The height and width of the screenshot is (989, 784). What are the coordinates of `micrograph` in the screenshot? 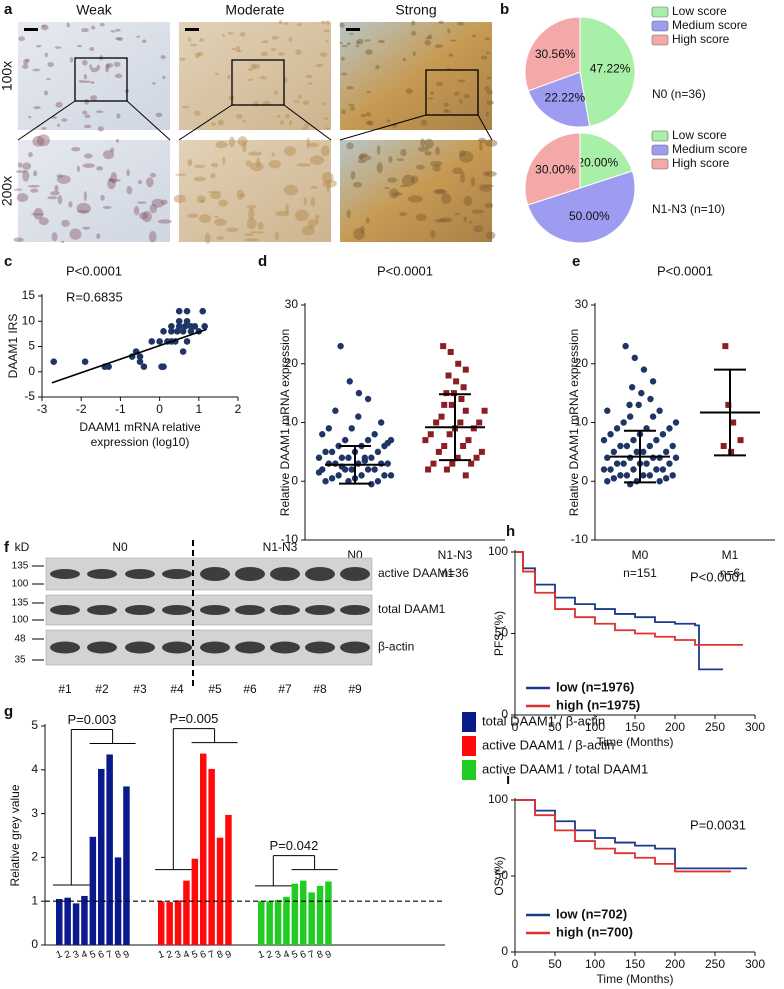 It's located at (255, 76).